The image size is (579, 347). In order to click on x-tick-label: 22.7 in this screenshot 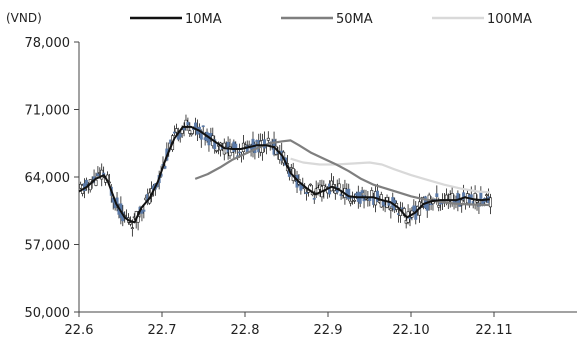, I will do `click(162, 330)`.